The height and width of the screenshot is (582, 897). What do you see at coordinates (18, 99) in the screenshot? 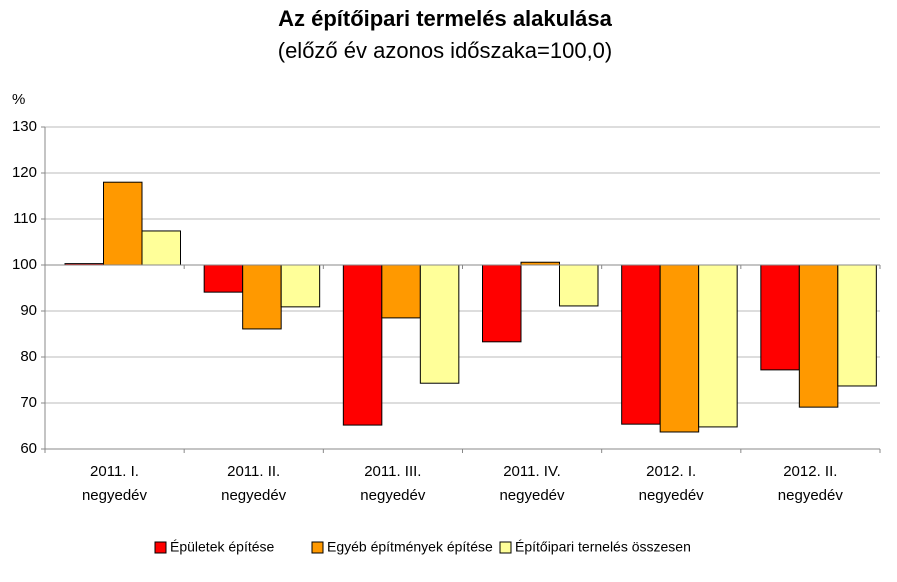
I see `y-axis-label: %` at bounding box center [18, 99].